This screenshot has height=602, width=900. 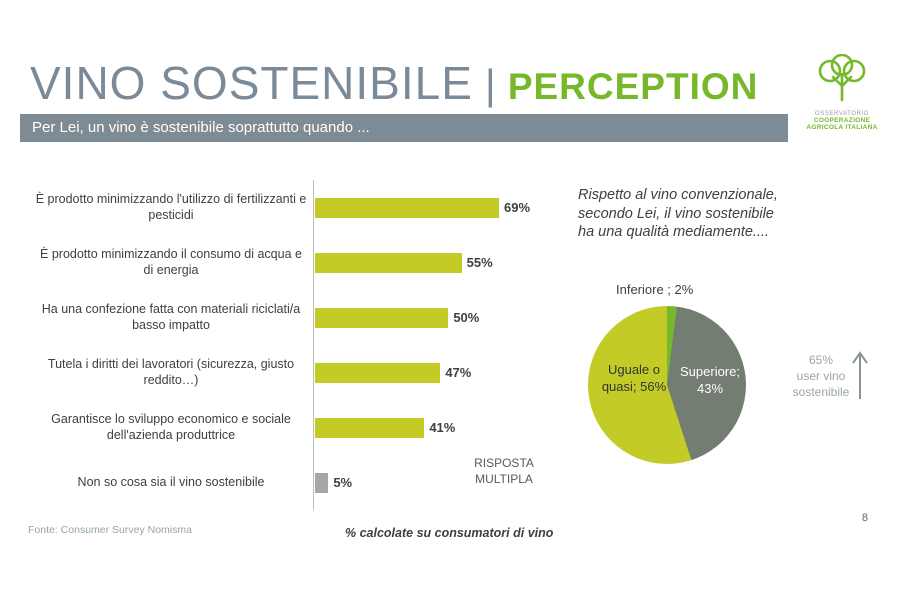 I want to click on bar-chart-note: RISPOSTA MULTIPLA, so click(x=504, y=471).